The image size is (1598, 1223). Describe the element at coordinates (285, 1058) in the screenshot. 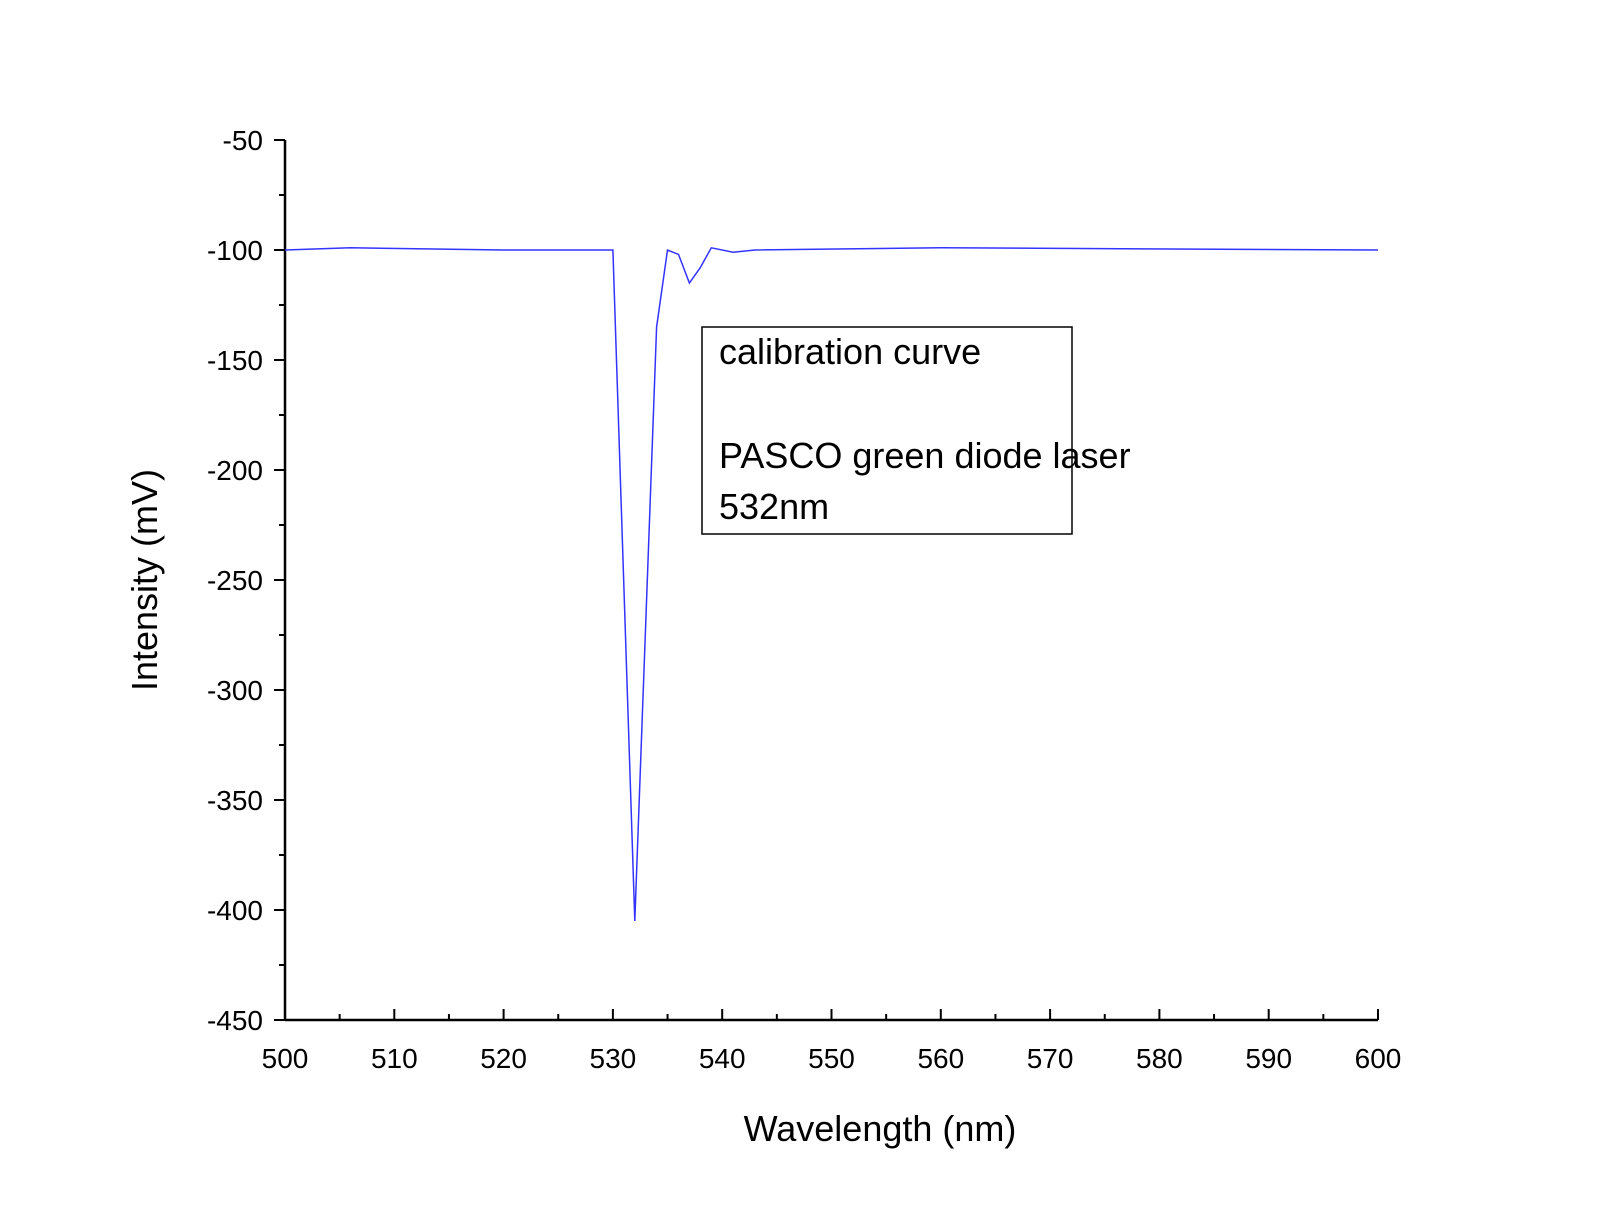

I see `x-tick-label: 500` at that location.